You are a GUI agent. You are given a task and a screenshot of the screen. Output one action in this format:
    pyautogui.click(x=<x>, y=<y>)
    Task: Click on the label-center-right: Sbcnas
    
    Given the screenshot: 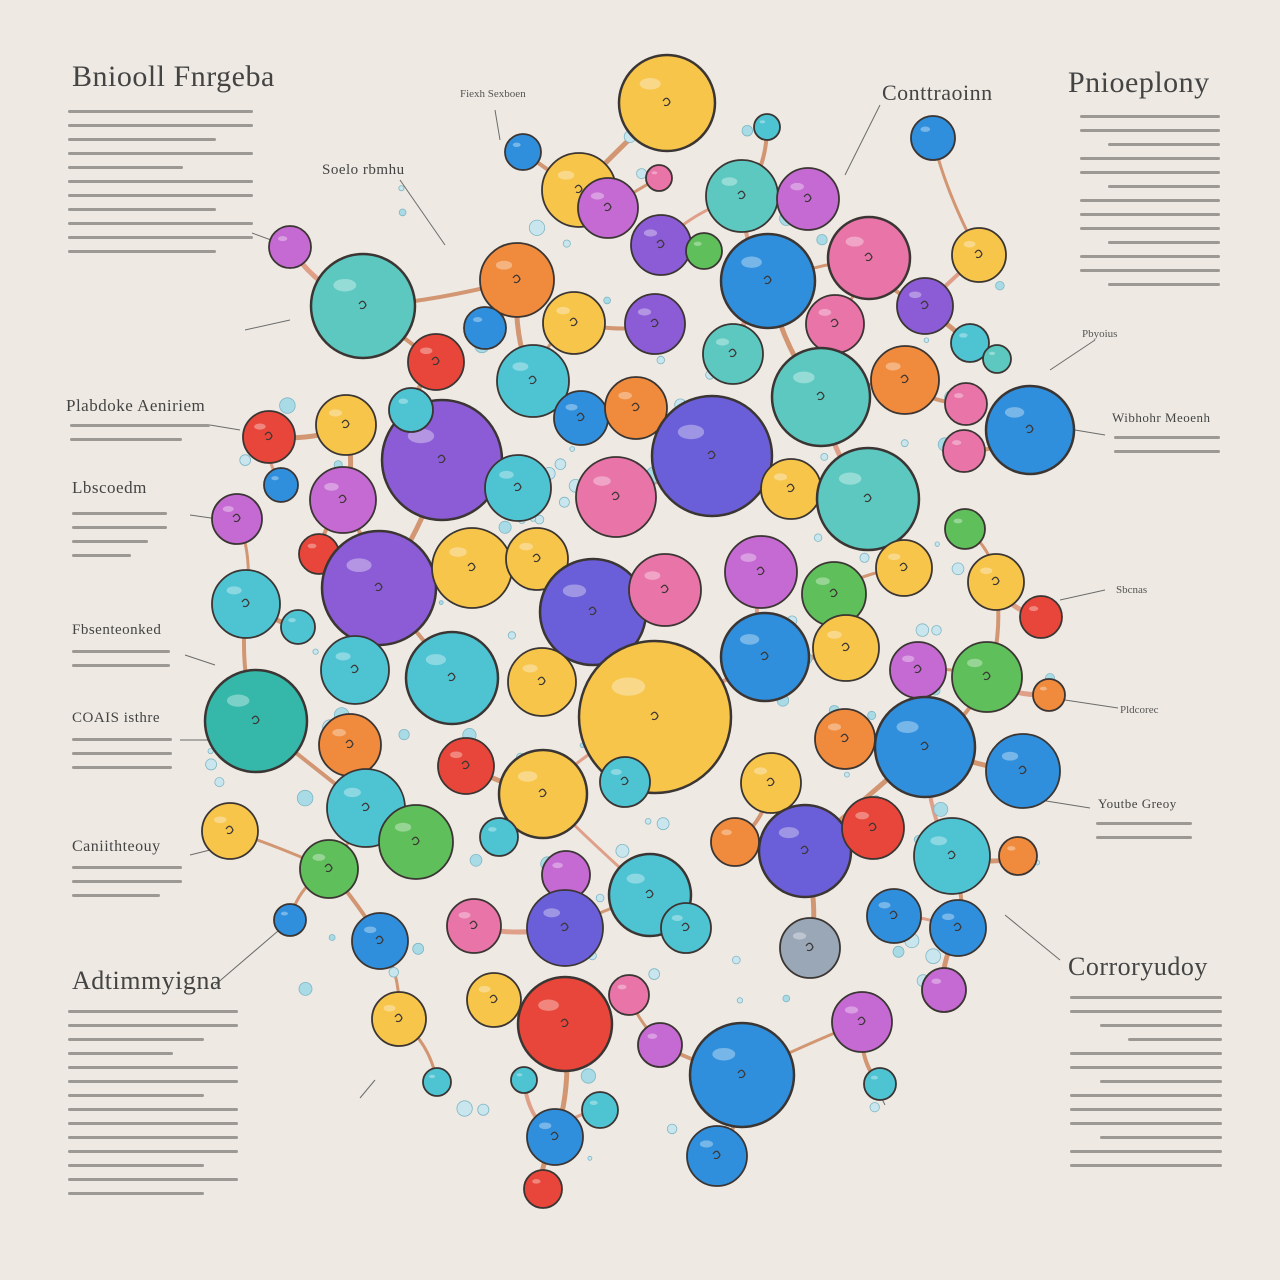 What is the action you would take?
    pyautogui.click(x=1132, y=590)
    